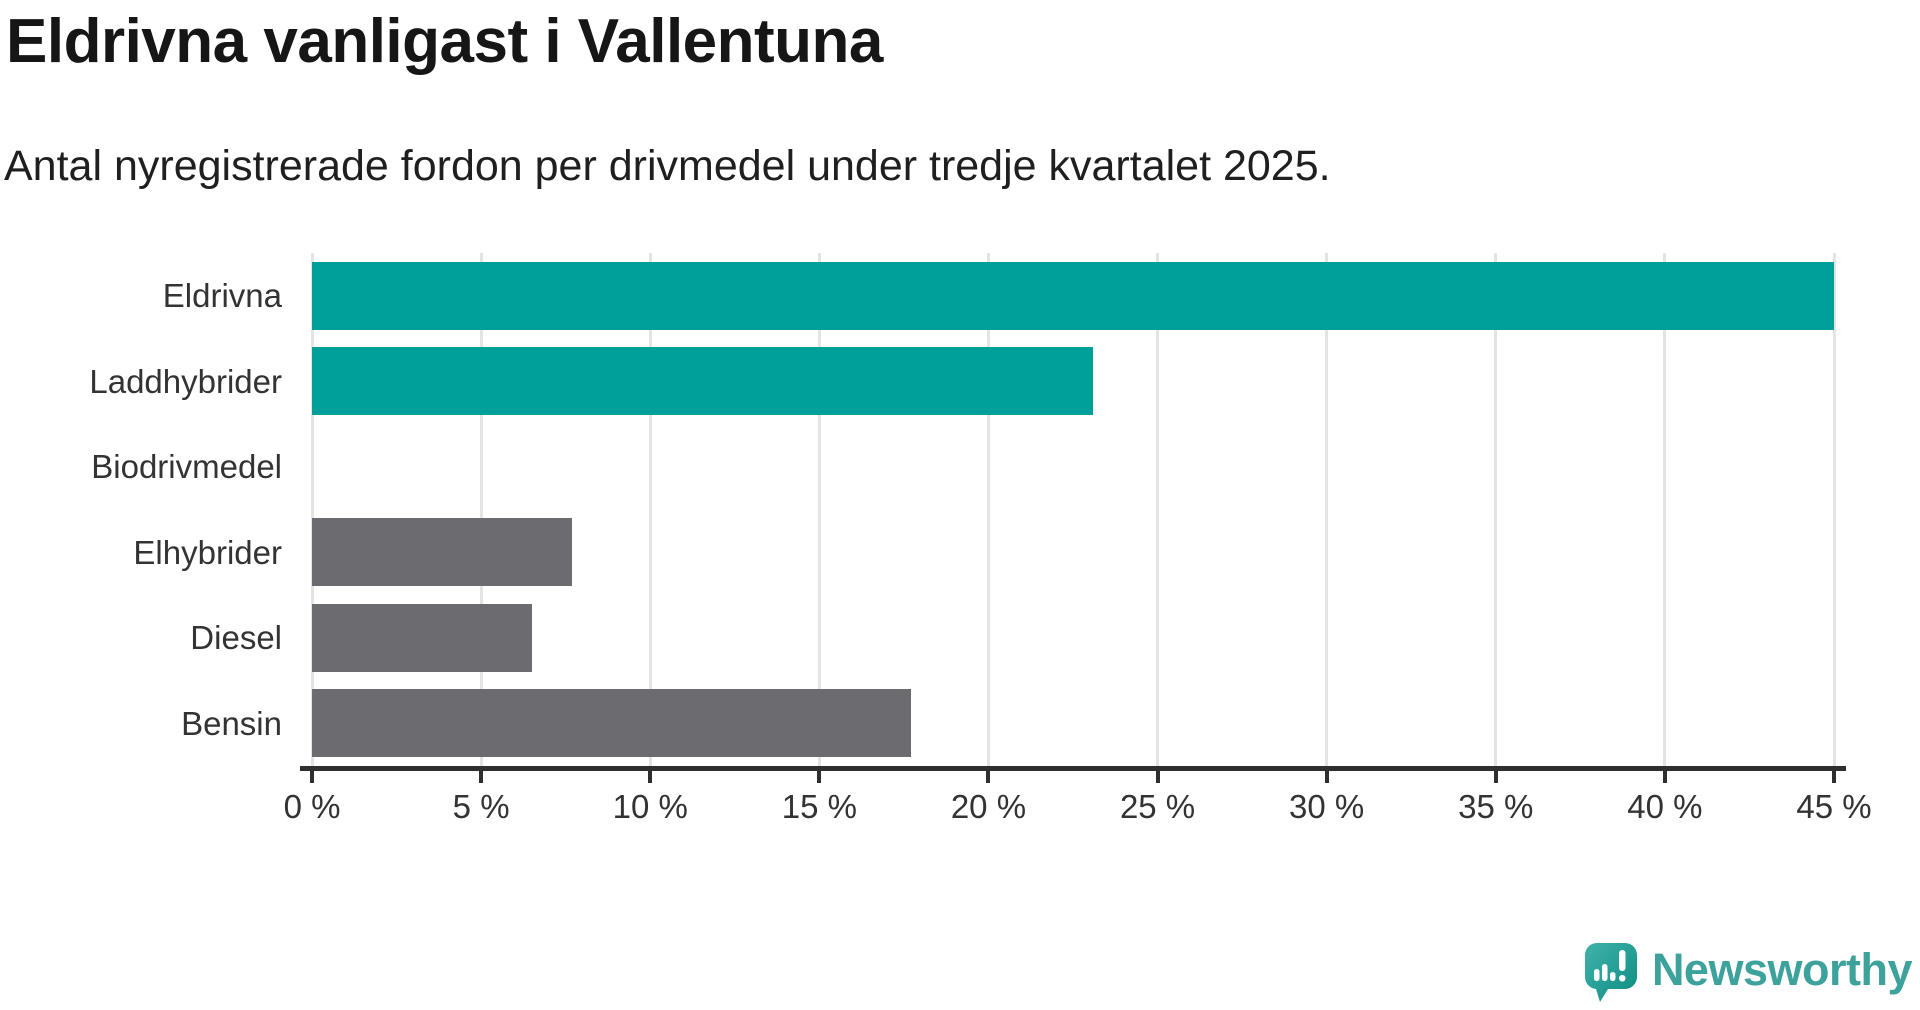 This screenshot has width=1920, height=1010. Describe the element at coordinates (1665, 806) in the screenshot. I see `x-axis-tick-label: 40 %` at that location.